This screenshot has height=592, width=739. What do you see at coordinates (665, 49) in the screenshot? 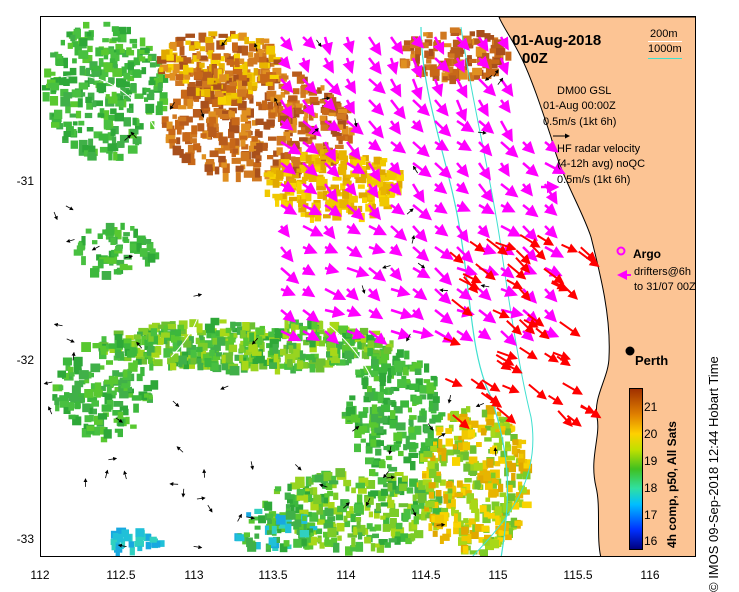
I see `contour-1000-label: 1000m` at bounding box center [665, 49].